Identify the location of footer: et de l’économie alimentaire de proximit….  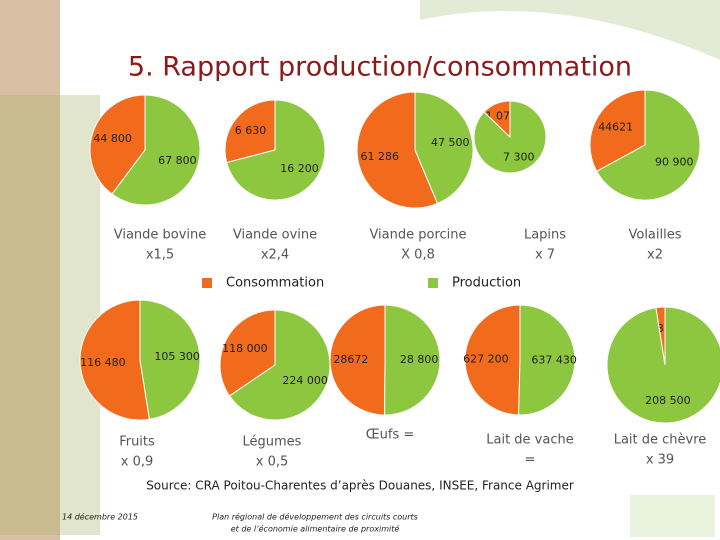
(315, 529).